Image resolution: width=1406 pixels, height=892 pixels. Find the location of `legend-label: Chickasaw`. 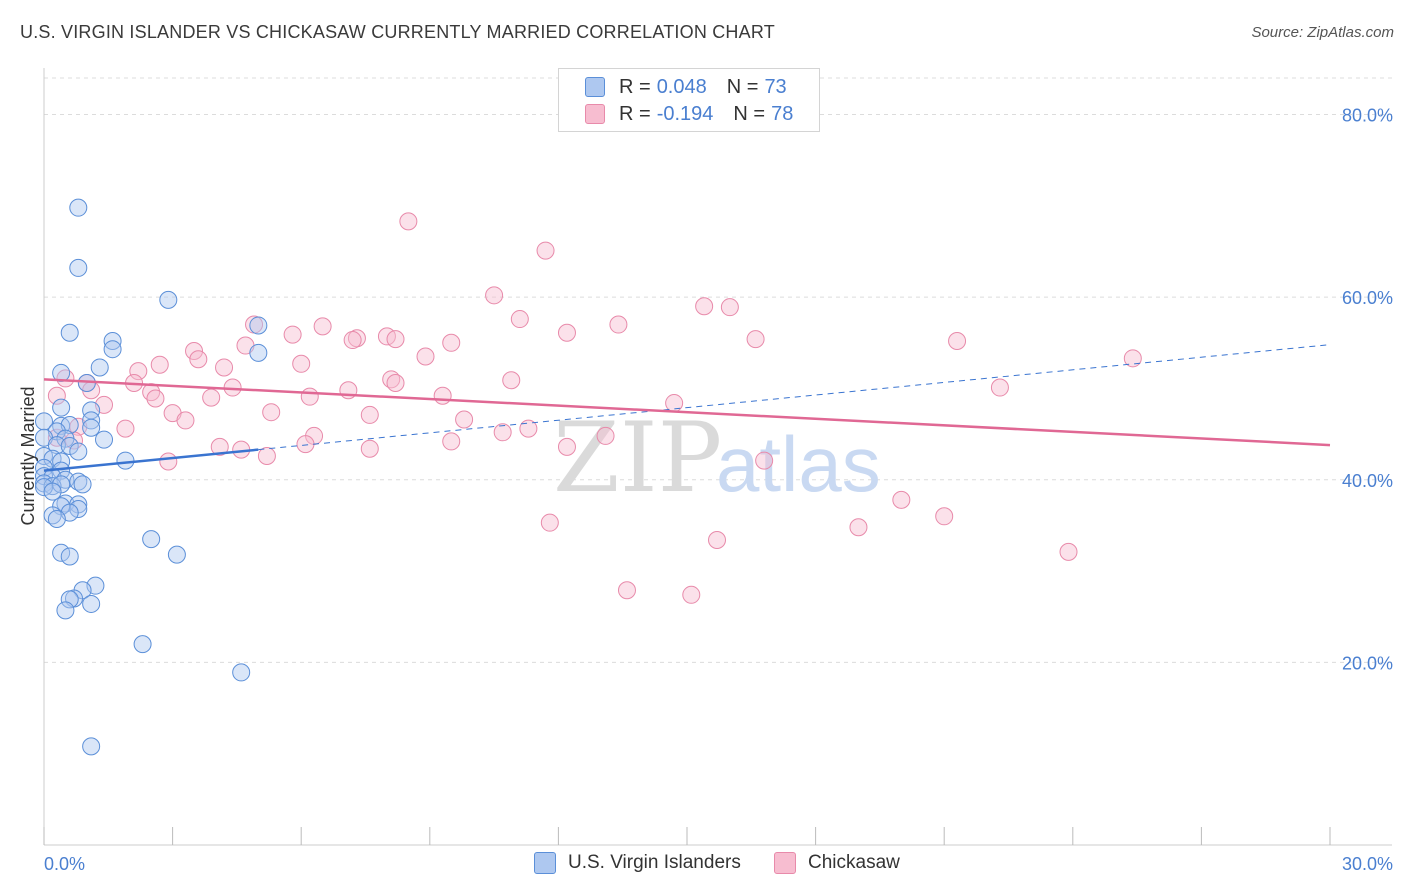

legend-label: Chickasaw is located at coordinates (854, 862).